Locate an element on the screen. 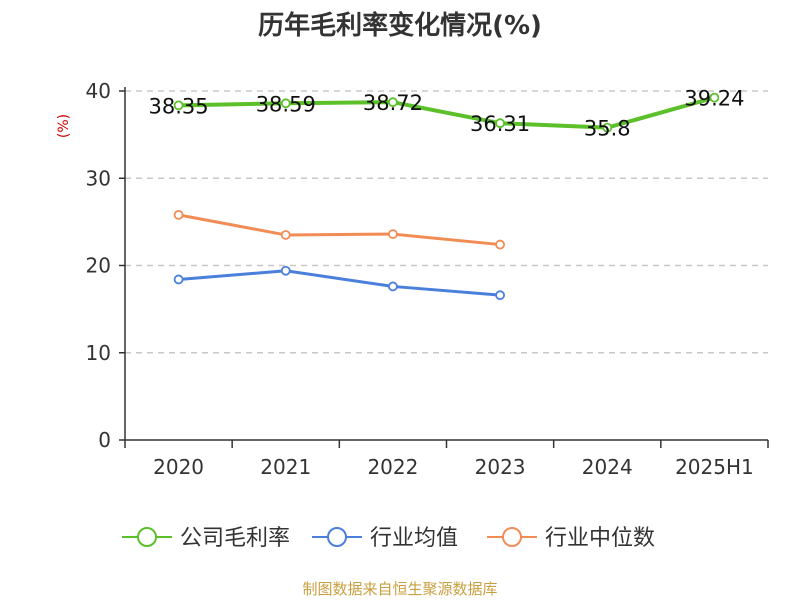  x-tick-label: 2020 is located at coordinates (178, 467).